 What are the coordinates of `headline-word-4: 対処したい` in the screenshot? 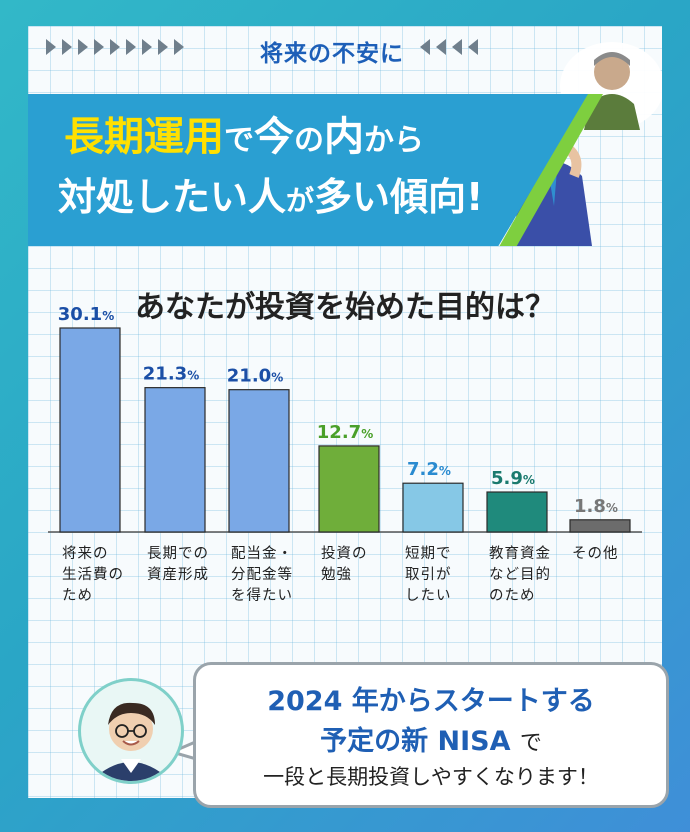 It's located at (153, 197).